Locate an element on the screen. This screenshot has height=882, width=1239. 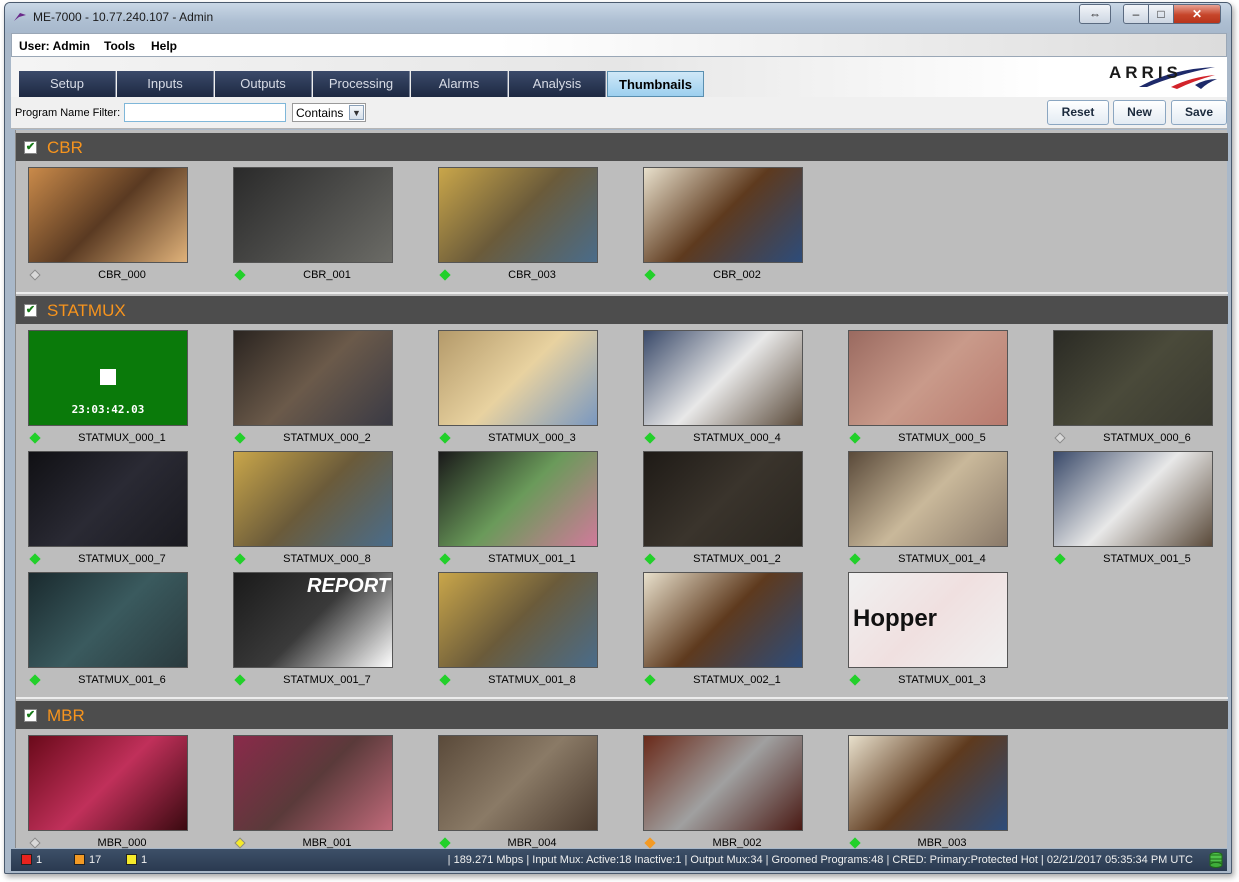
menu-bar: User: Admin Tools Help is located at coordinates (619, 45).